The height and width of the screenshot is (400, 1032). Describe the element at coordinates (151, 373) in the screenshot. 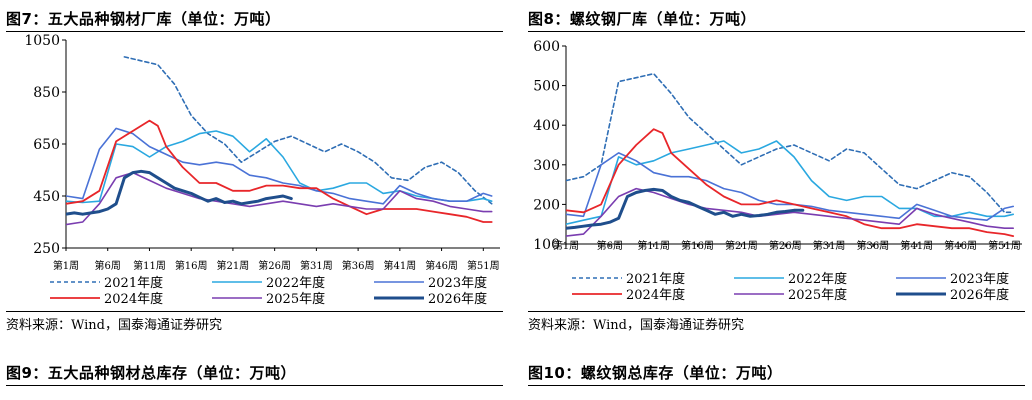

I see `figure-9-title: 图9：五大品种钢材总库存（单位：万吨）` at that location.